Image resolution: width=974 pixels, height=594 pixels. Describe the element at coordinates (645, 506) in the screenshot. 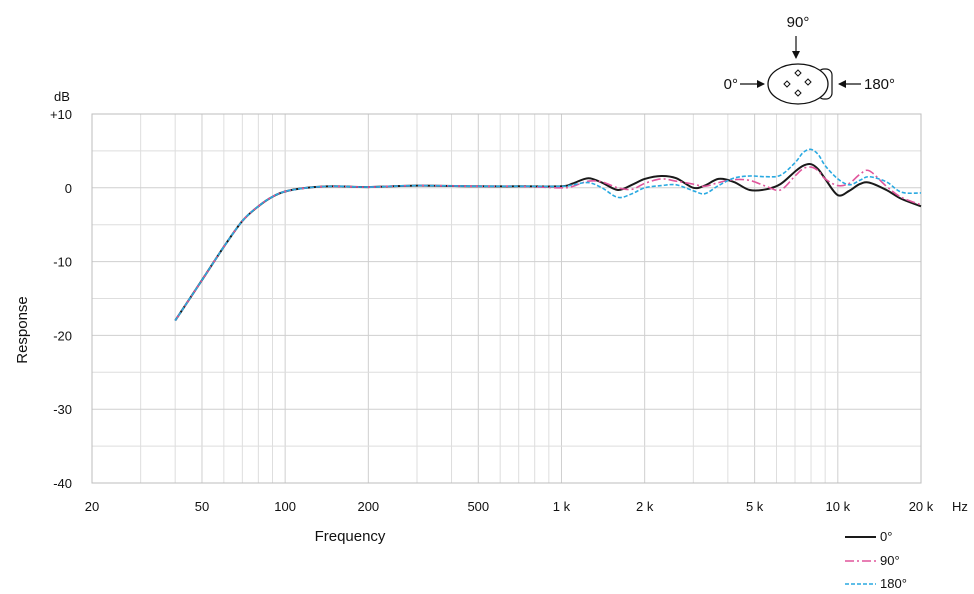

I see `x-tick-label: 2 k` at that location.